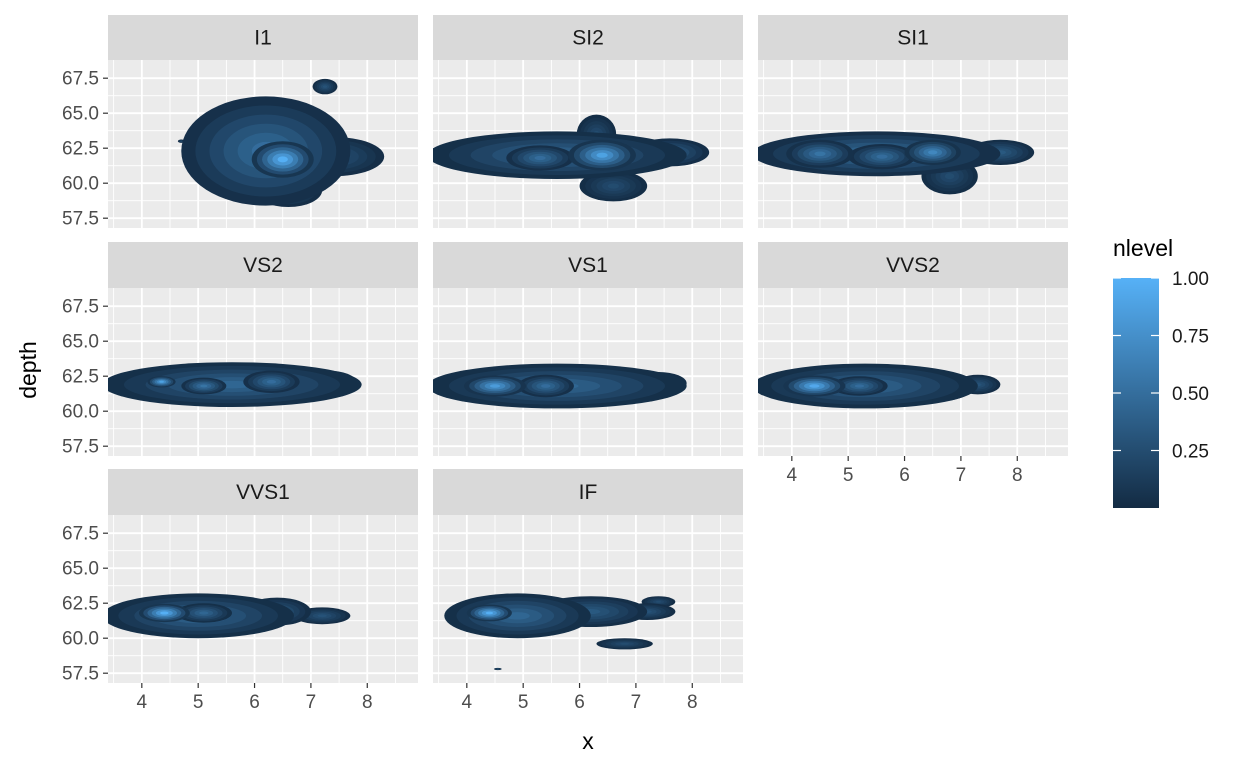 The height and width of the screenshot is (768, 1248). Describe the element at coordinates (1190, 337) in the screenshot. I see `legend-label: 0.75` at that location.